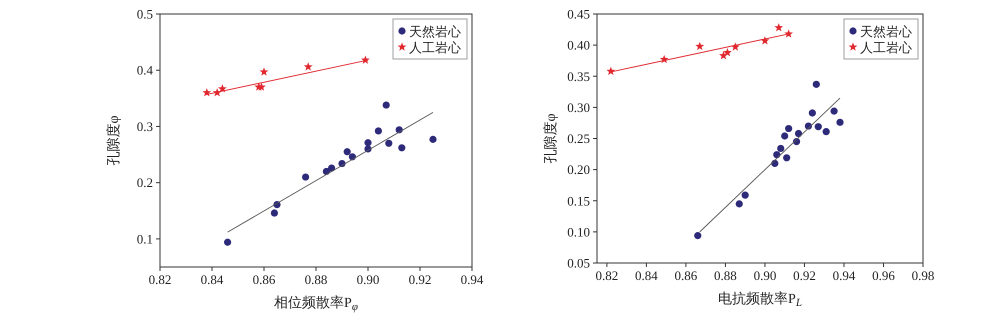  I want to click on x-tick-label: 0.98, so click(923, 275).